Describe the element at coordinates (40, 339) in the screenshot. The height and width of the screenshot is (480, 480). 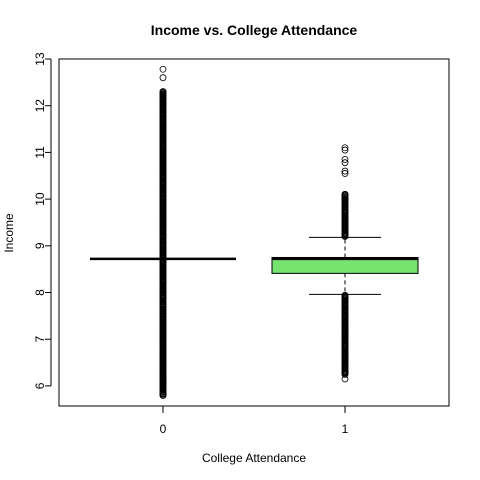
I see `y-tick-label: 7` at that location.